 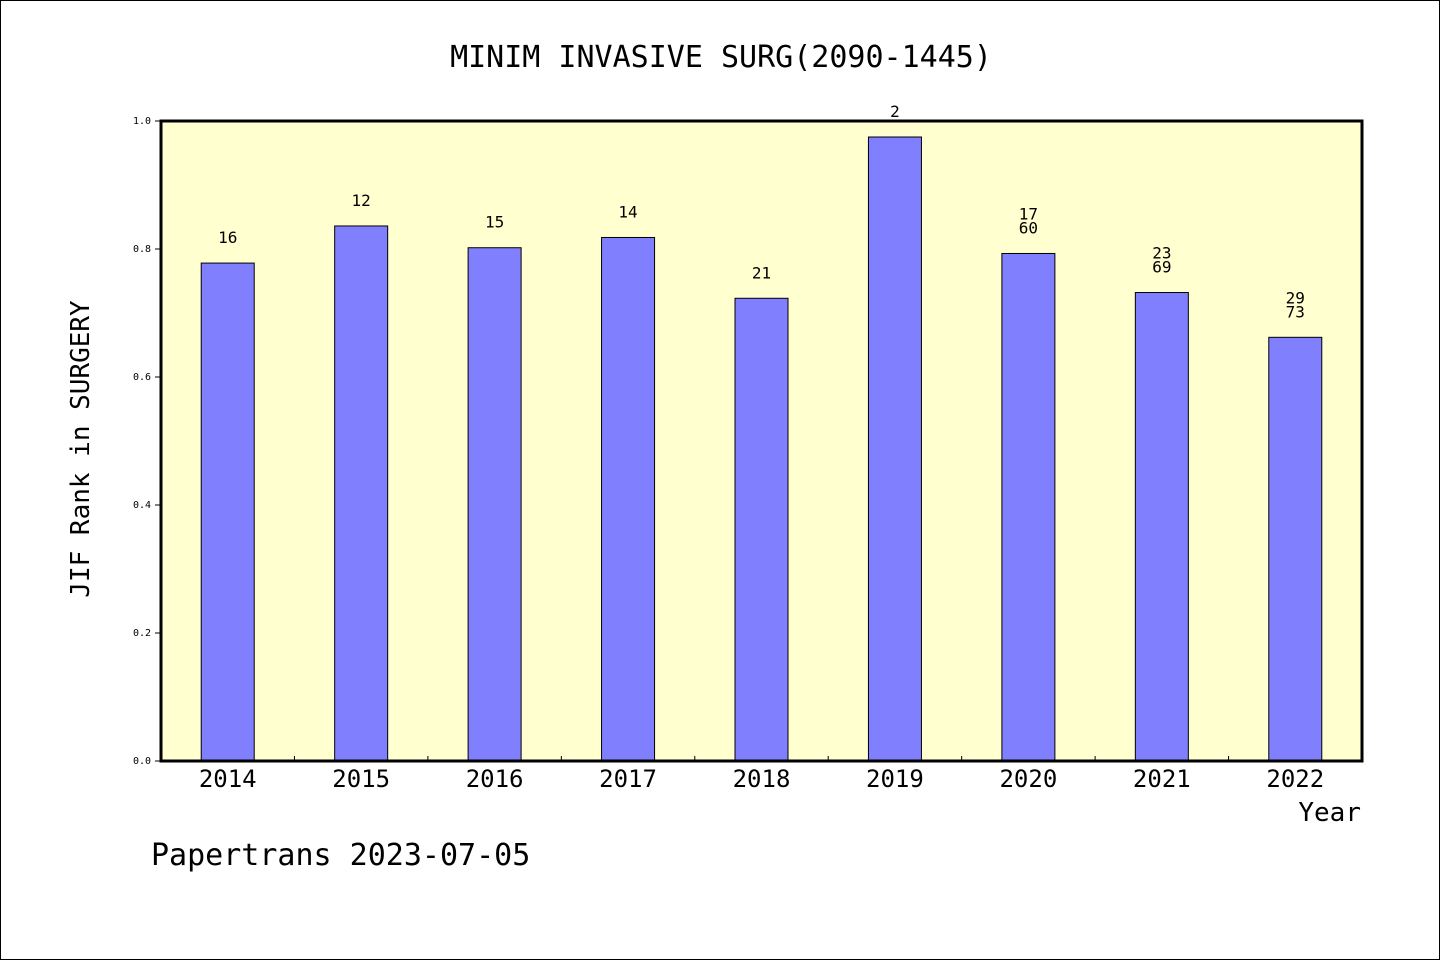 What do you see at coordinates (495, 779) in the screenshot?
I see `x-tick-label: 2016` at bounding box center [495, 779].